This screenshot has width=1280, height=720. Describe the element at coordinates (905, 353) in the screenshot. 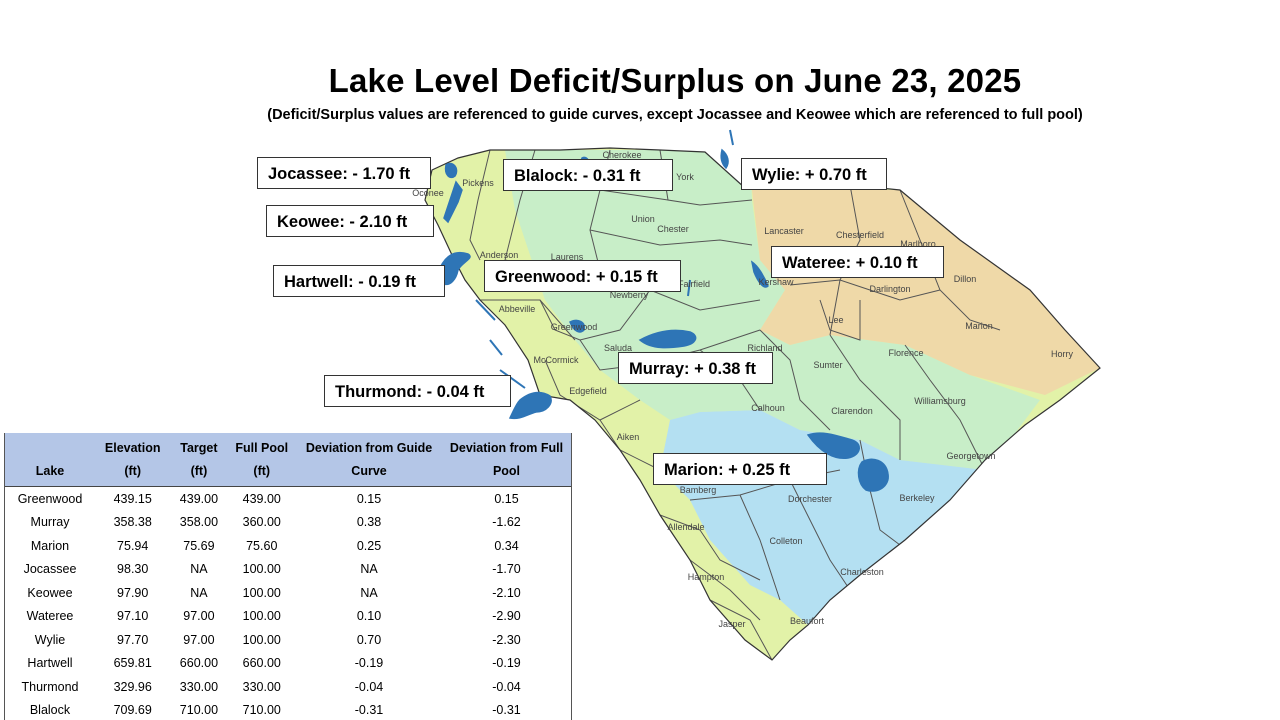

I see `county-label-florence: Florence` at that location.